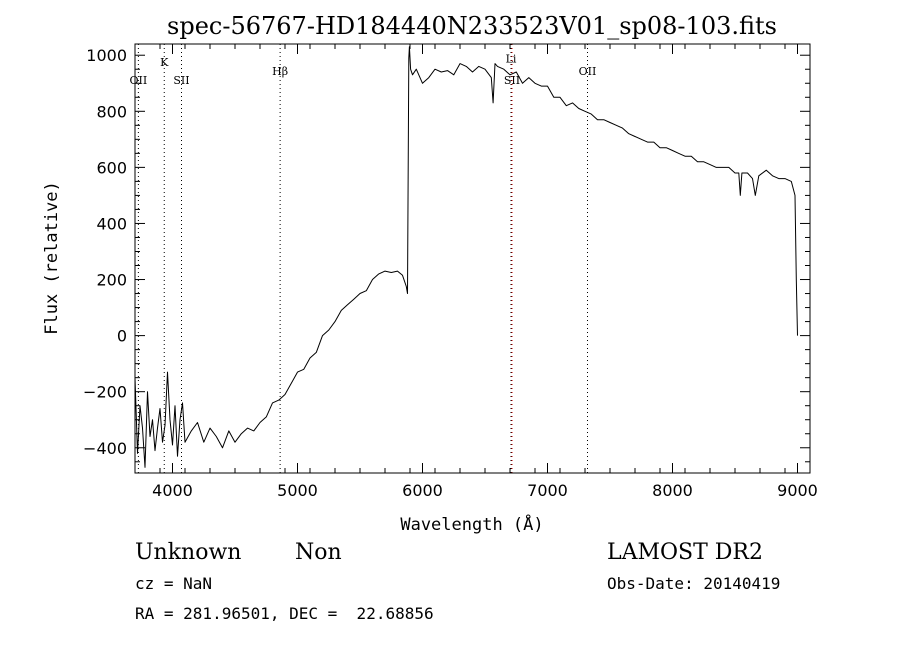 The height and width of the screenshot is (650, 900). I want to click on survey-name: LAMOST DR2, so click(685, 552).